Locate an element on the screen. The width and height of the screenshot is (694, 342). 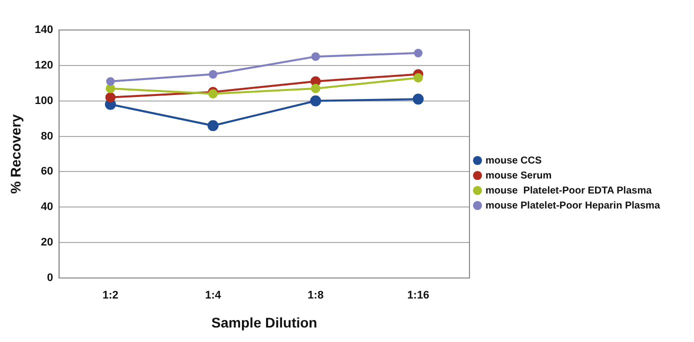
y-tick-label: 100 is located at coordinates (44, 100).